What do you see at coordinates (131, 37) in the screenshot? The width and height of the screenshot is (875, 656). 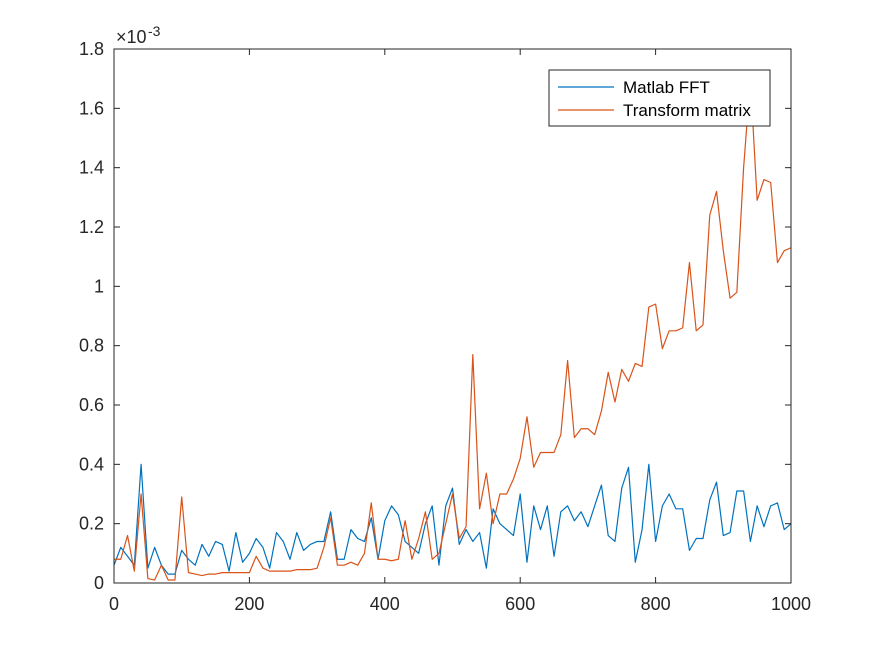 I see `y-multiplier-base: ×10` at bounding box center [131, 37].